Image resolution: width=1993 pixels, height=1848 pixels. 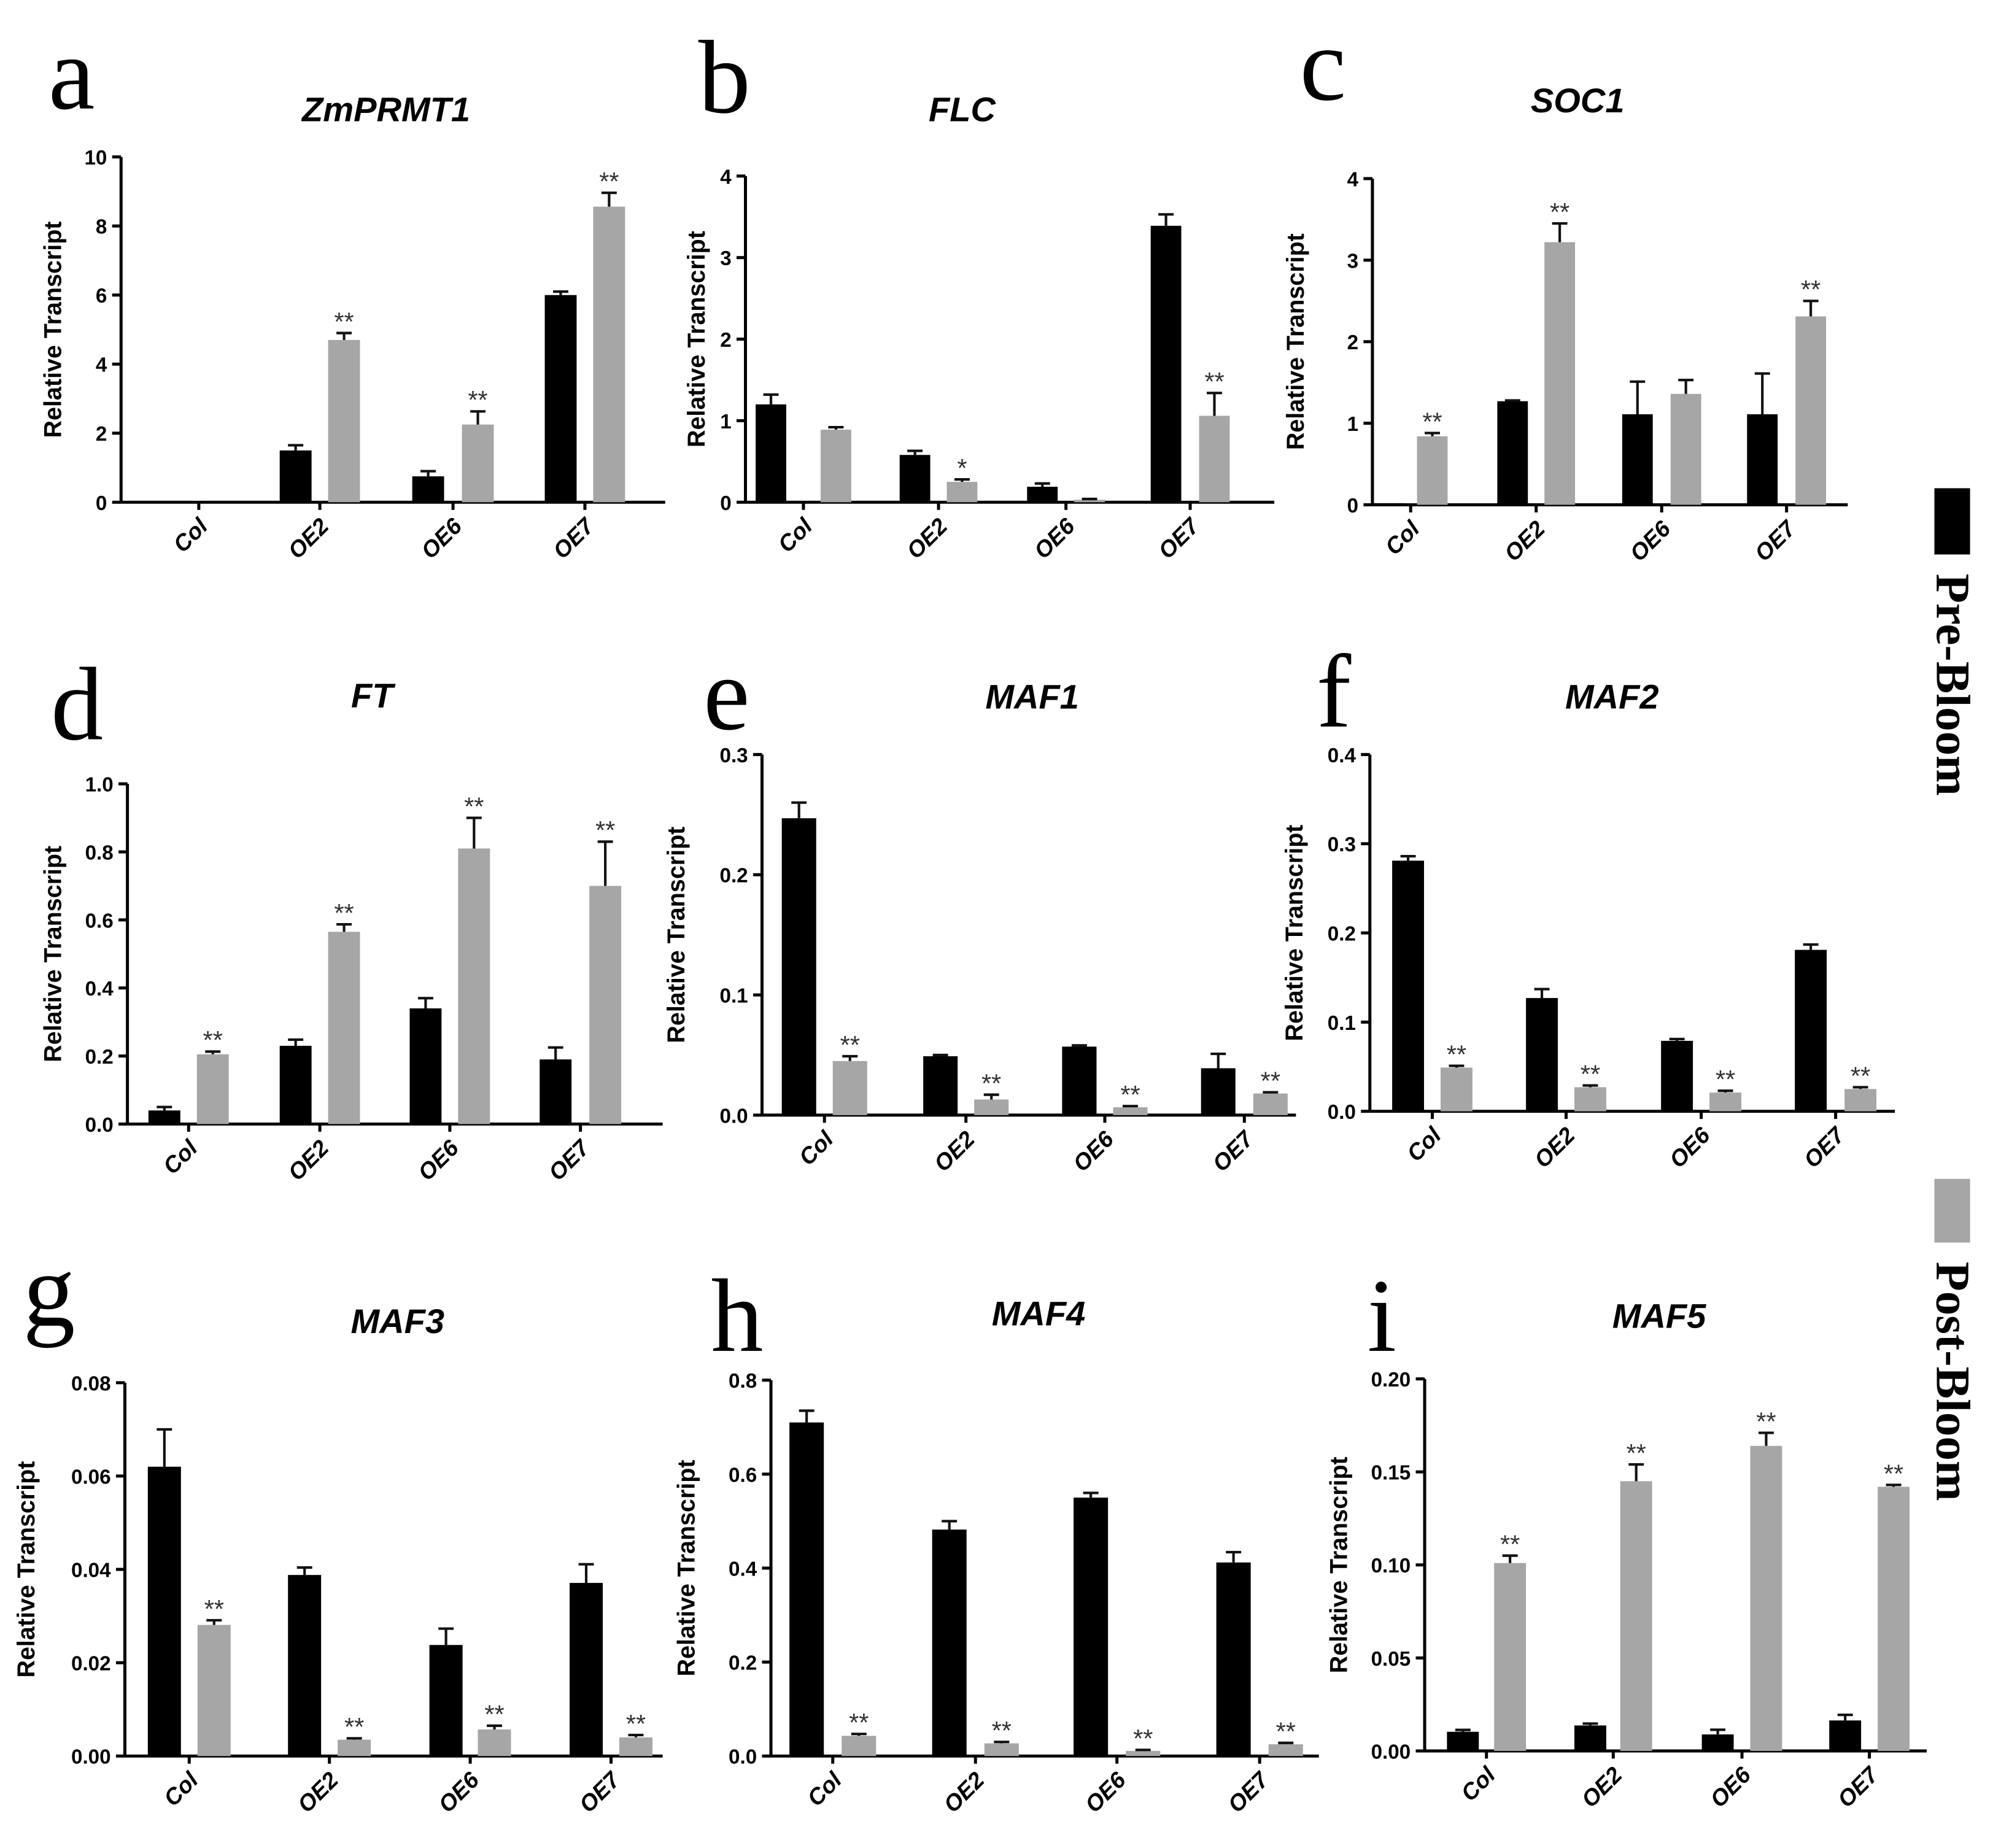 What do you see at coordinates (96, 158) in the screenshot?
I see `y-tick-label: 10` at bounding box center [96, 158].